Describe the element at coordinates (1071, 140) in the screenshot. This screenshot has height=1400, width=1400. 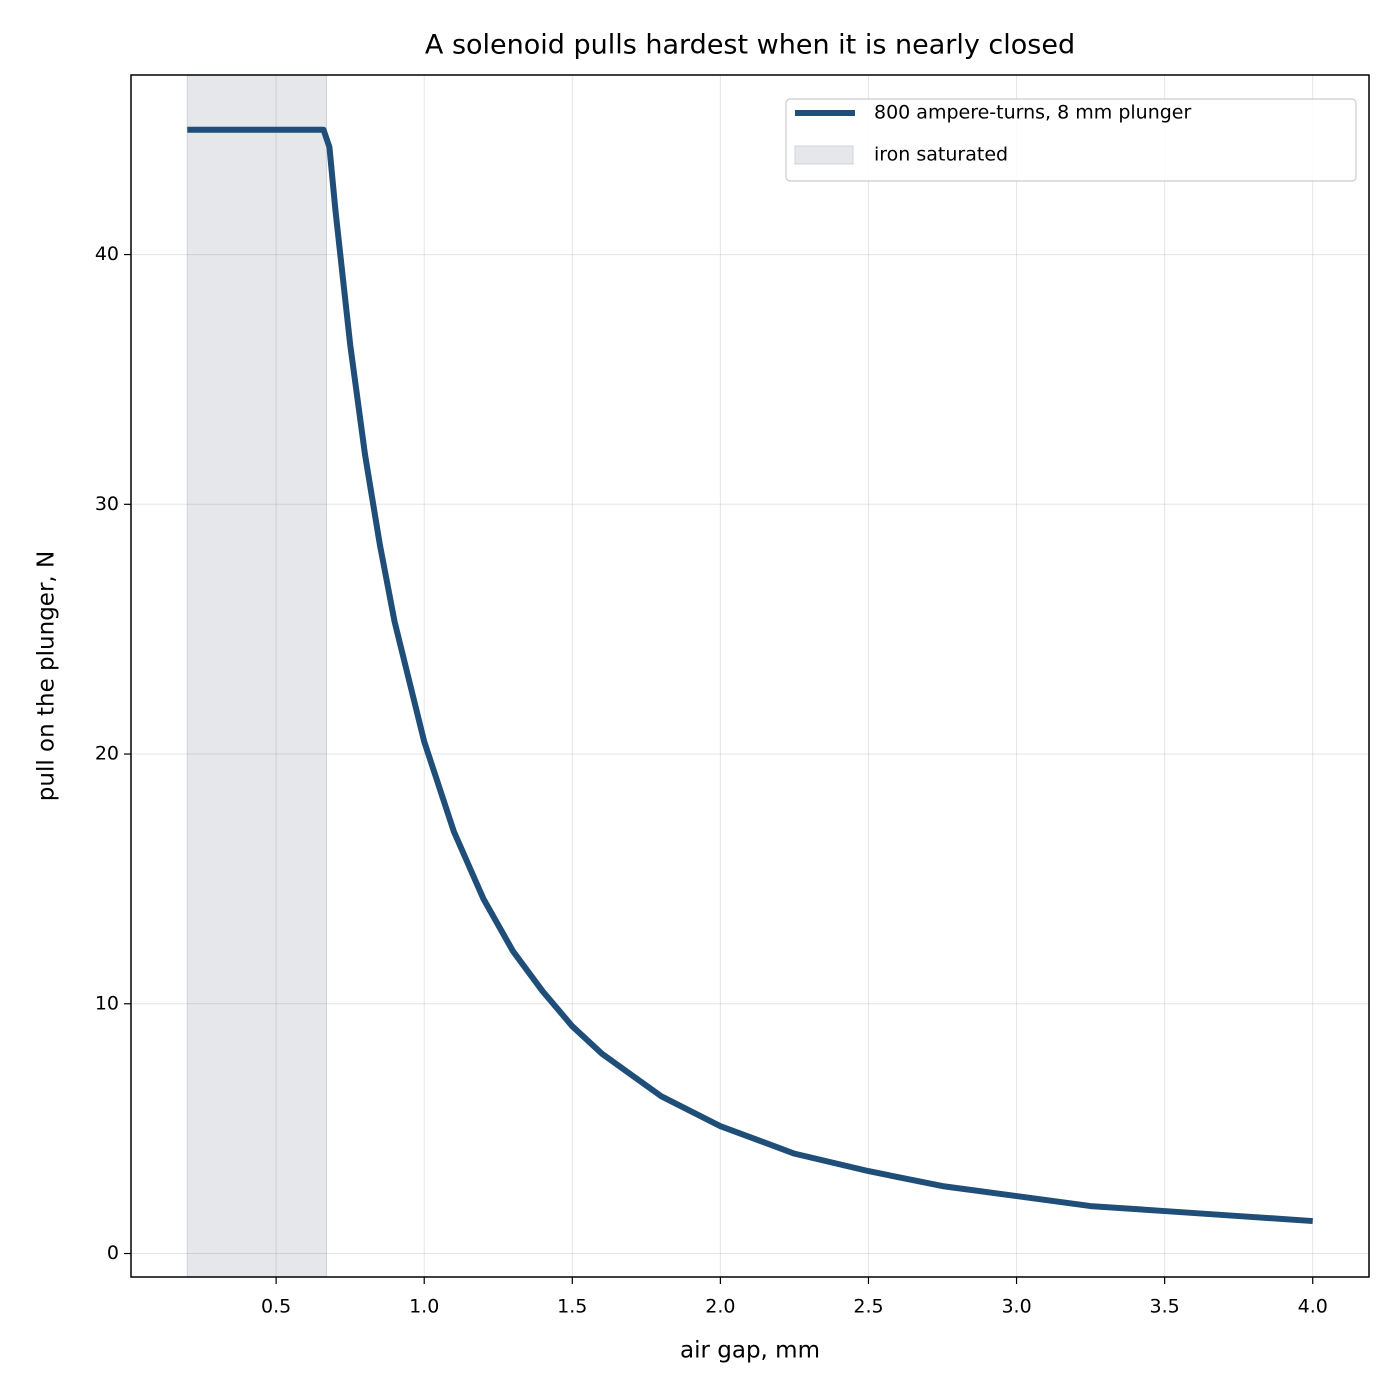
I see `legend-box` at that location.